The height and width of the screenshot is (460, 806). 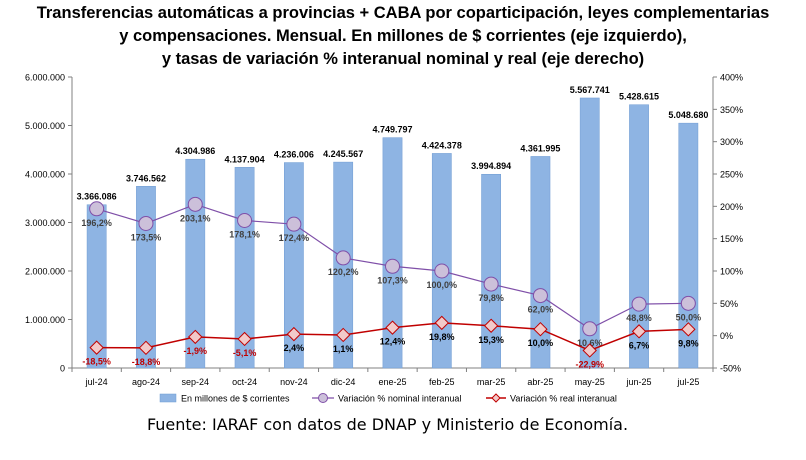 What do you see at coordinates (639, 97) in the screenshot?
I see `bar-value-label: 5.428.615` at bounding box center [639, 97].